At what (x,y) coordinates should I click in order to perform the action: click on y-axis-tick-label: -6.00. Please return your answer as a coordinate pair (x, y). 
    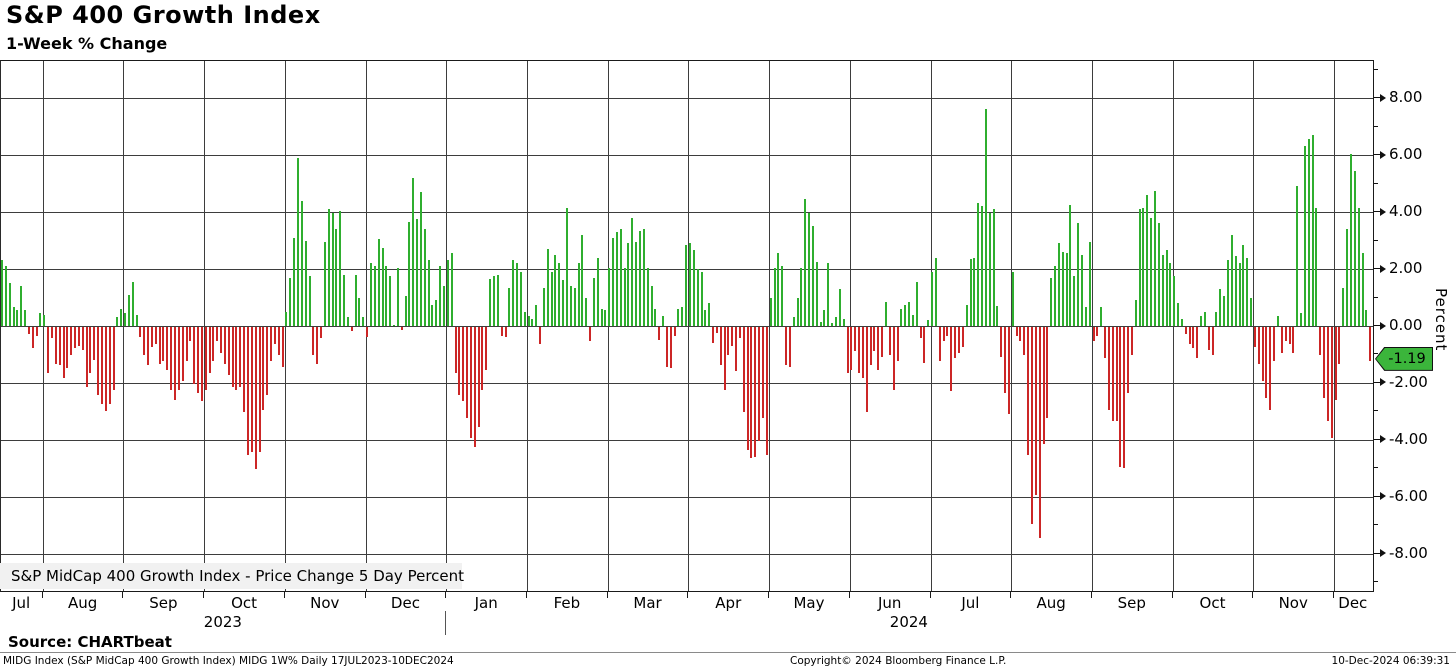
    Looking at the image, I should click on (1408, 495).